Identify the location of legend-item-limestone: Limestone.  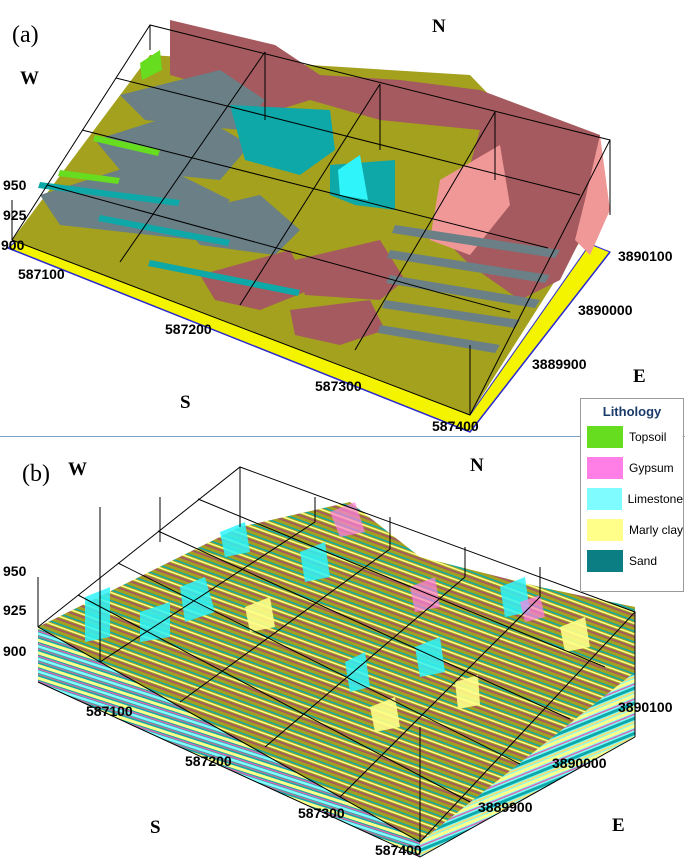
(635, 498).